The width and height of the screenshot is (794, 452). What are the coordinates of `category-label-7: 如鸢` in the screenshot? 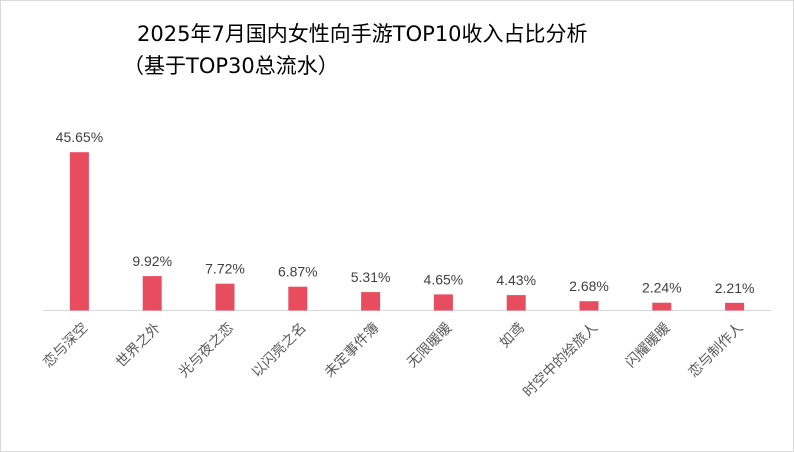 It's located at (512, 335).